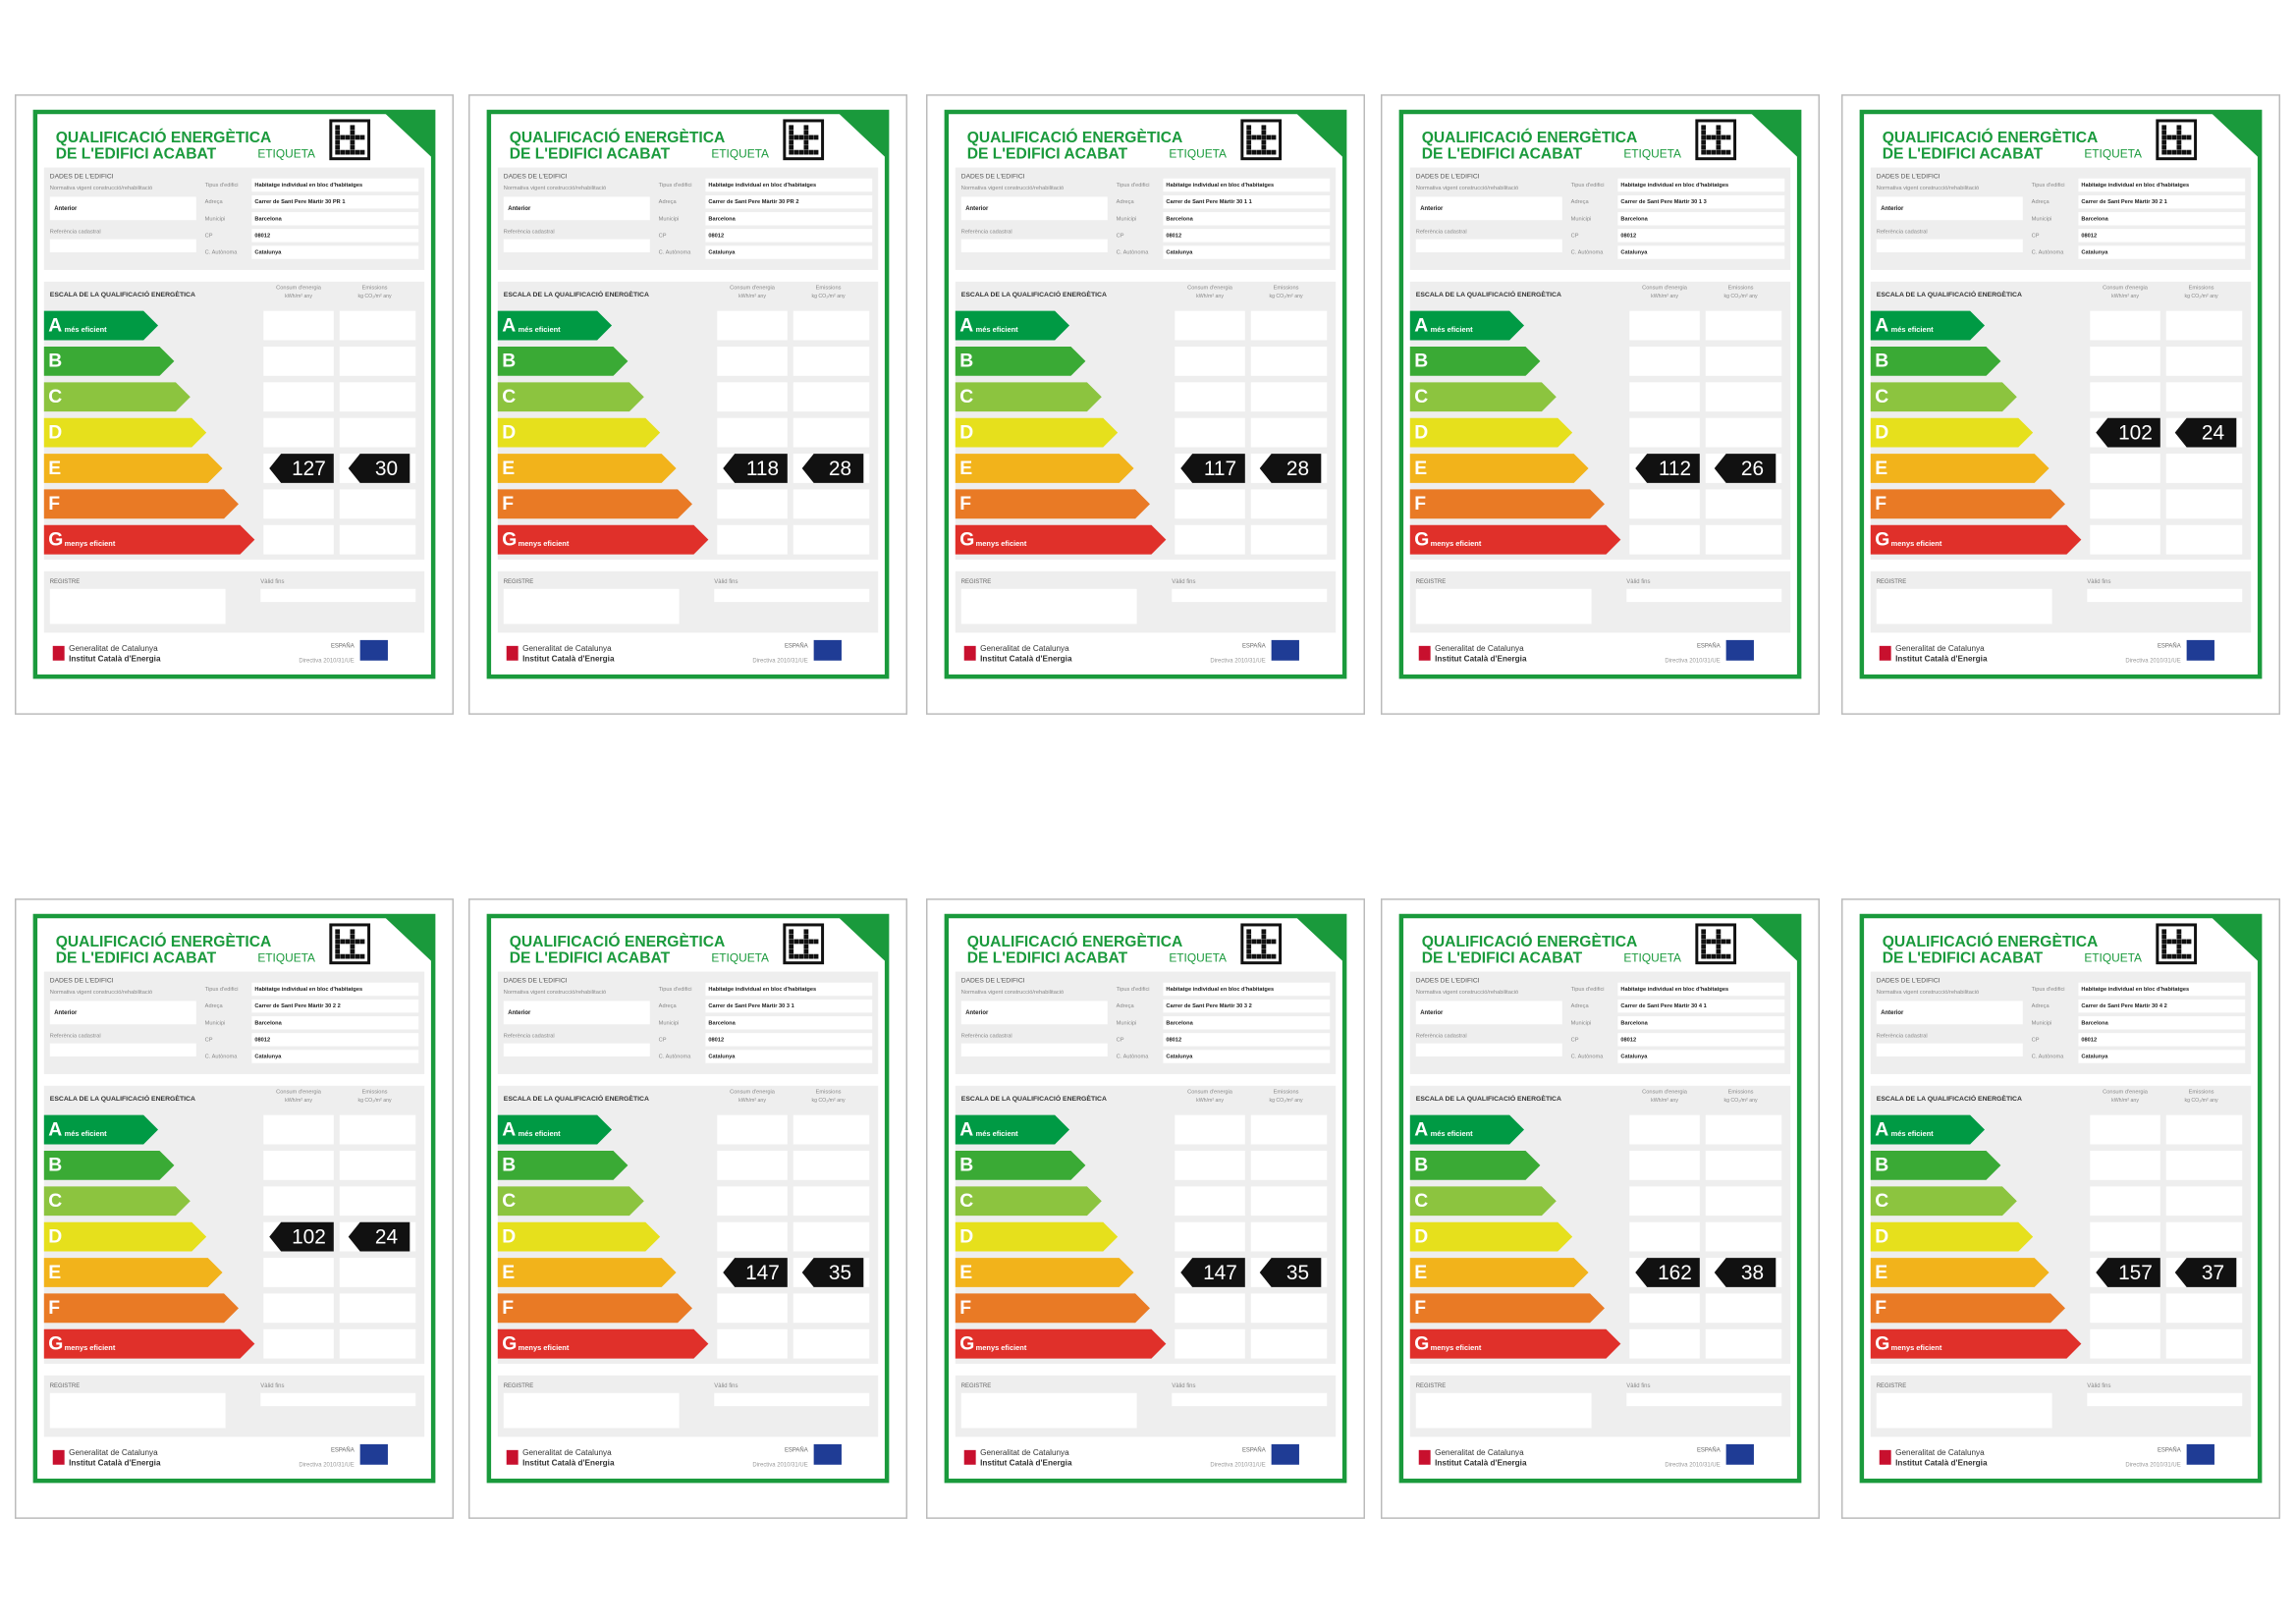  What do you see at coordinates (1741, 1092) in the screenshot?
I see `column-header: Emissions` at bounding box center [1741, 1092].